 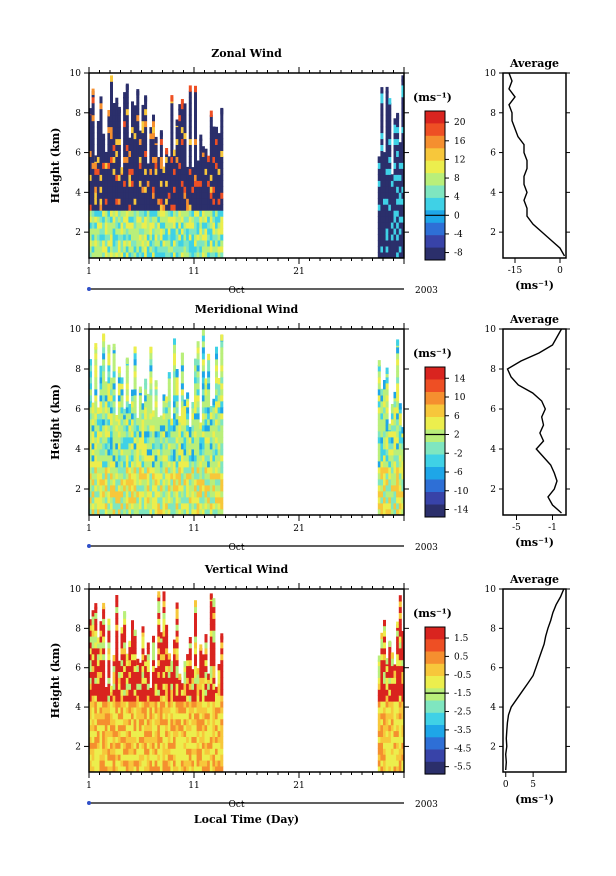 I want to click on heatmap-cells, so click(x=247, y=167).